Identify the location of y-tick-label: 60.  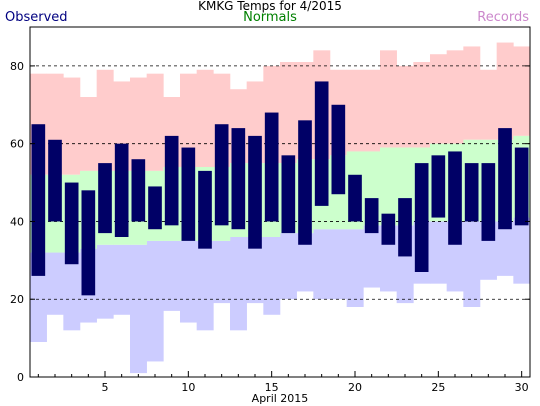
(17, 144).